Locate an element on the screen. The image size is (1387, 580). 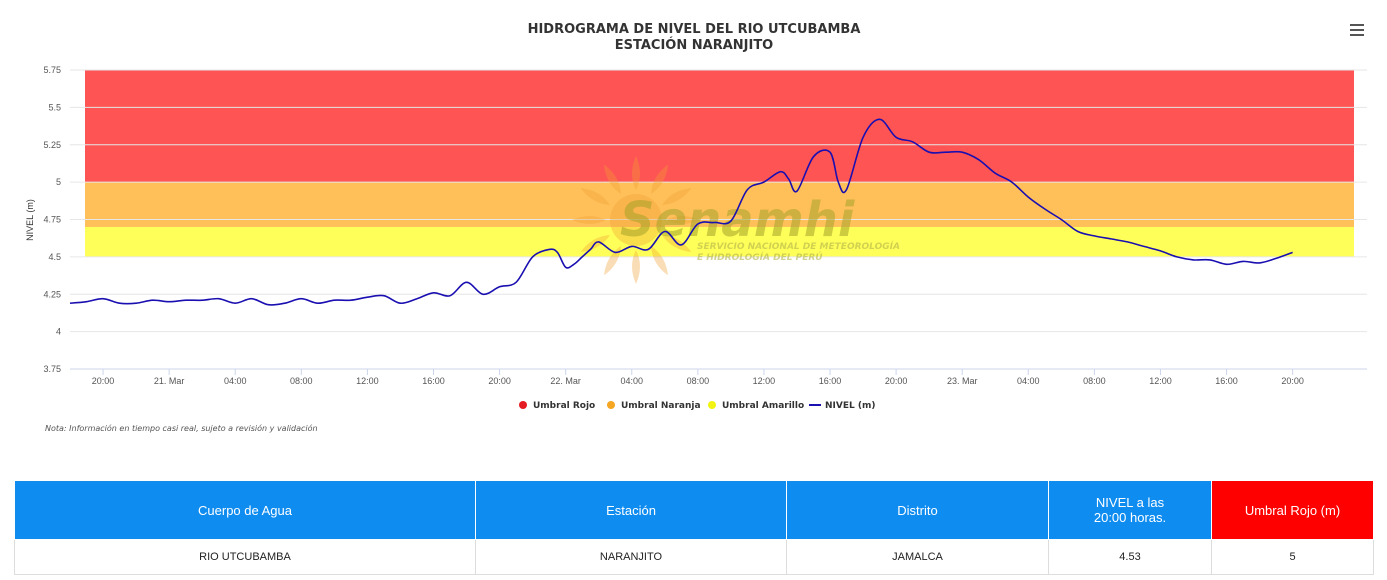
header-nivel: NIVEL a las 20:00 horas. is located at coordinates (1130, 510).